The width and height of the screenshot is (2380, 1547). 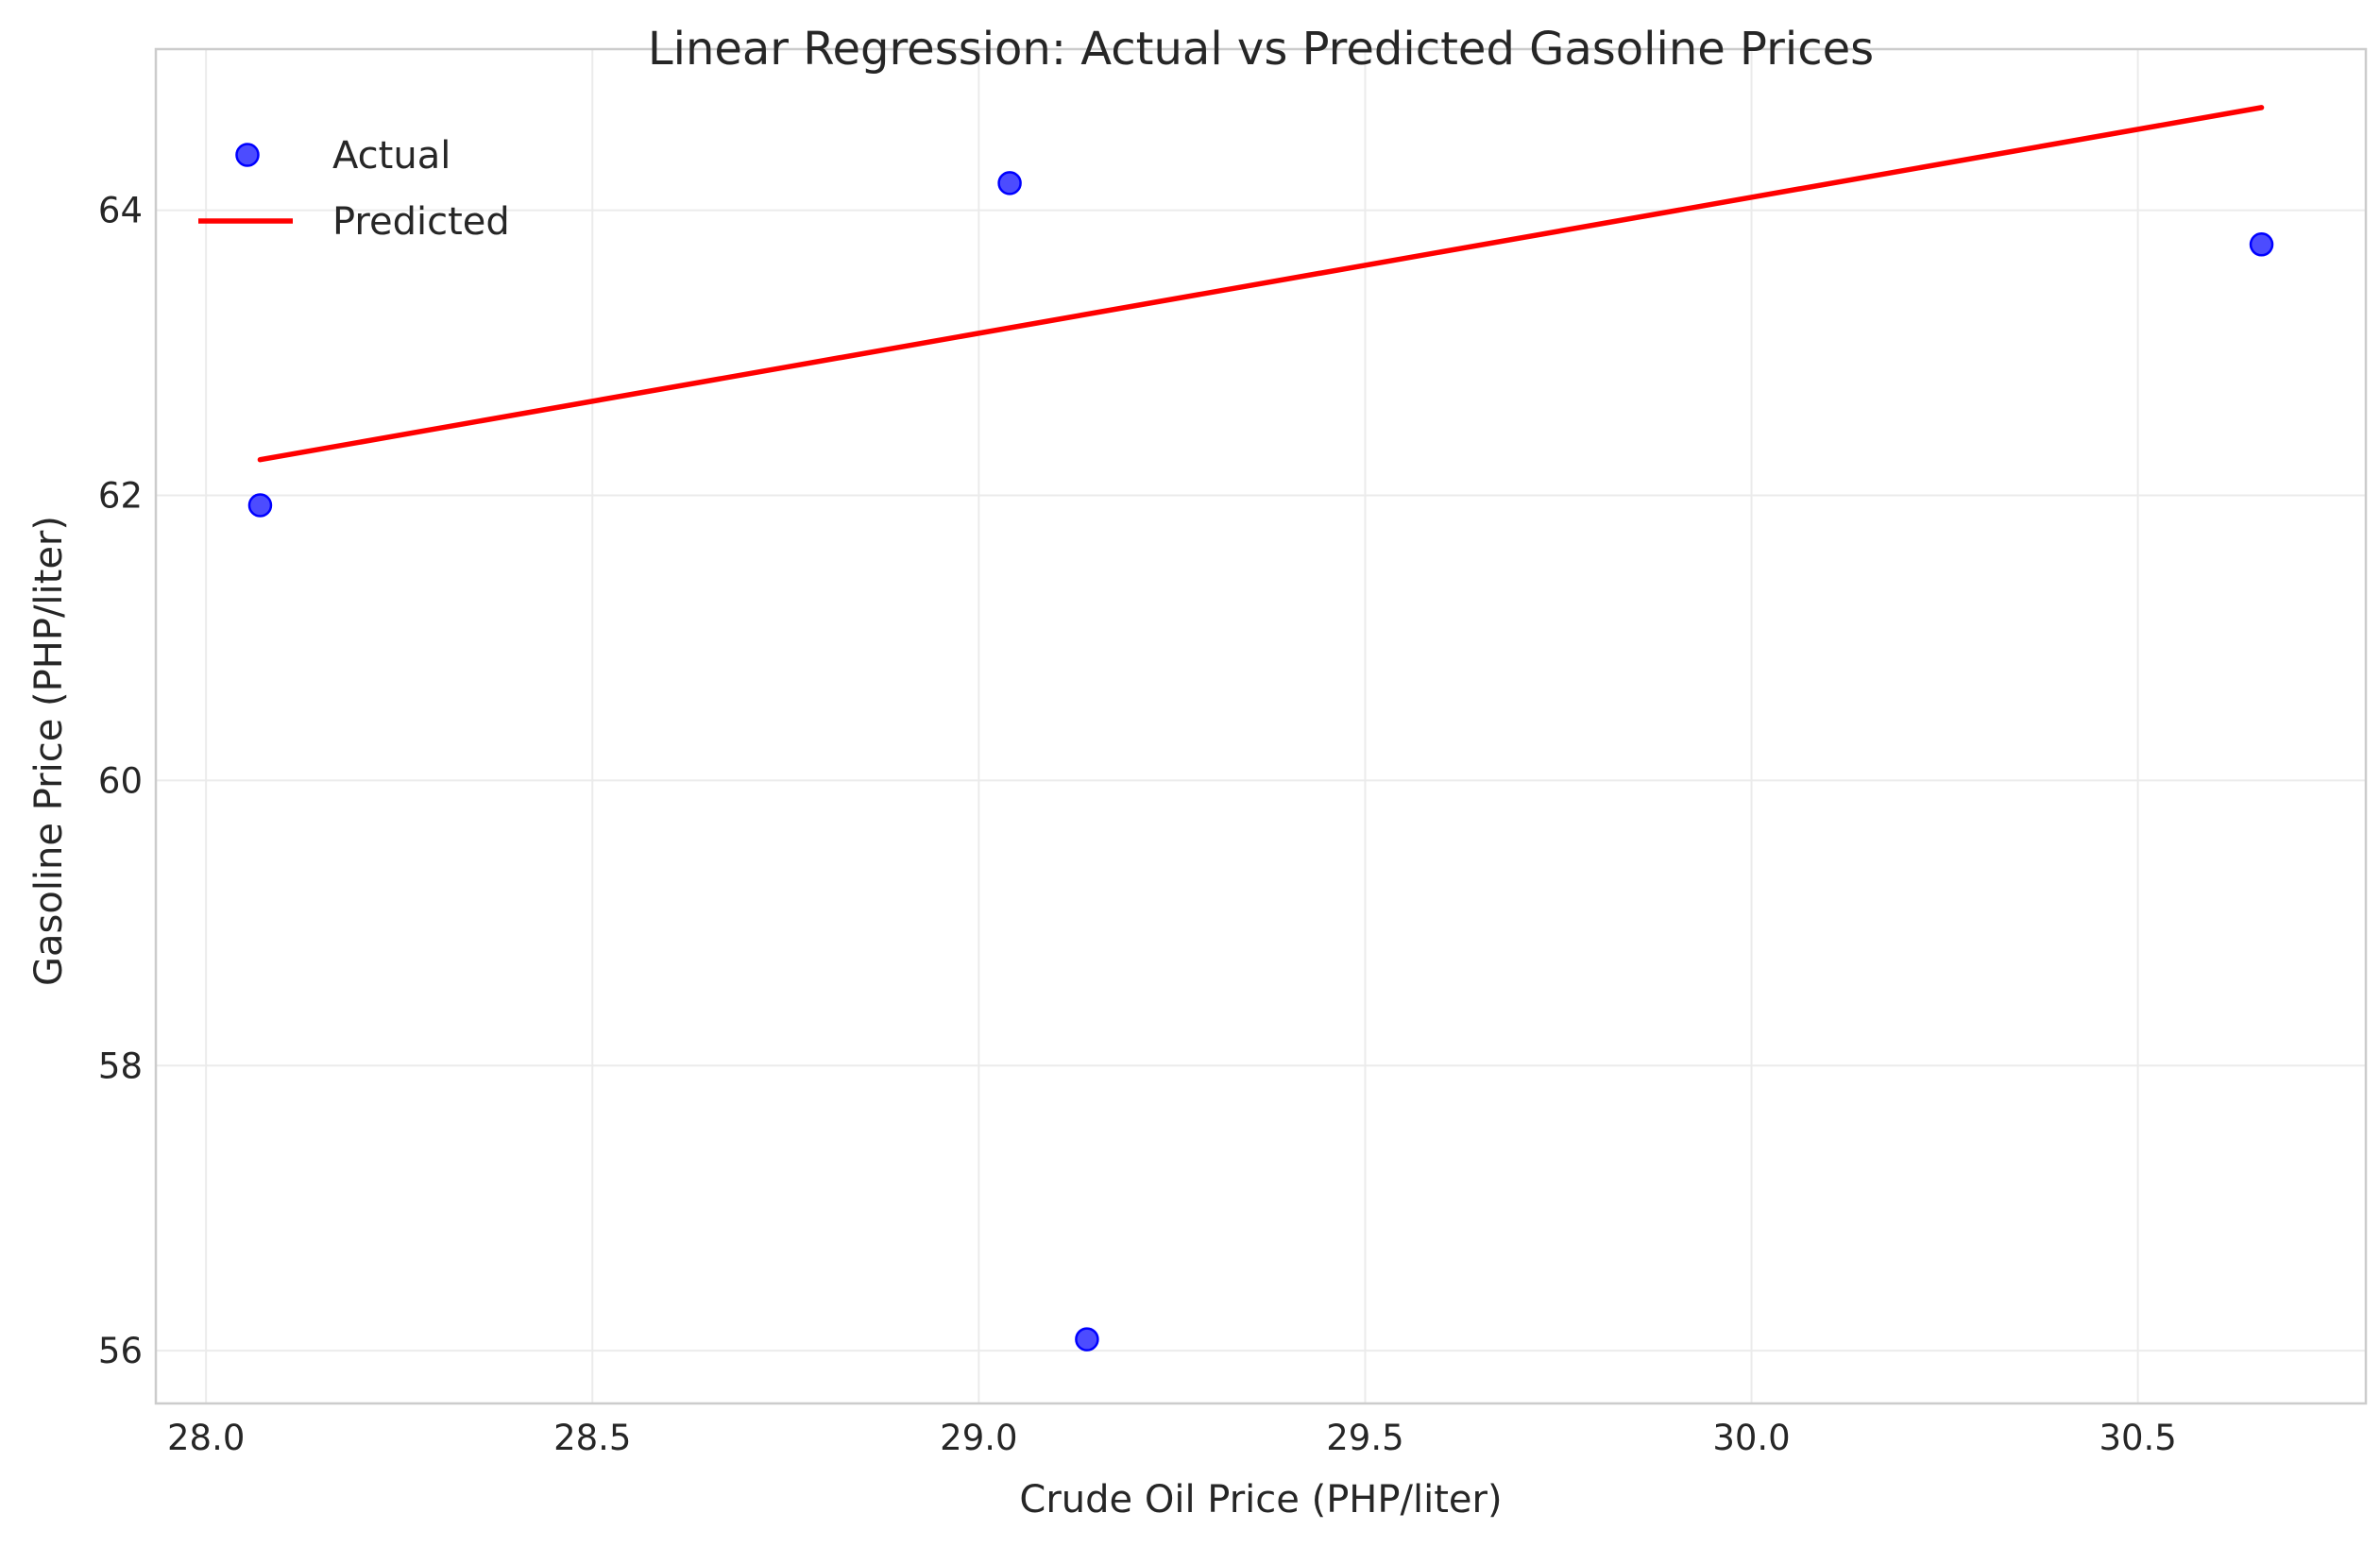 I want to click on y-tick-label: 64, so click(x=120, y=211).